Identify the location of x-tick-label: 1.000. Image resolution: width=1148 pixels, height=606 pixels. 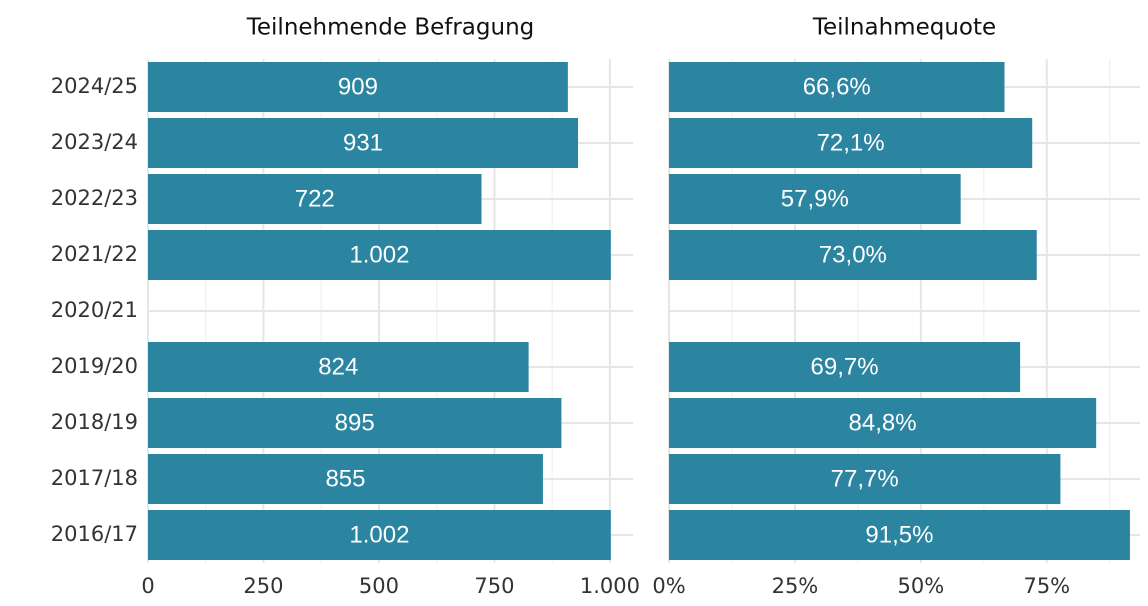
(610, 586).